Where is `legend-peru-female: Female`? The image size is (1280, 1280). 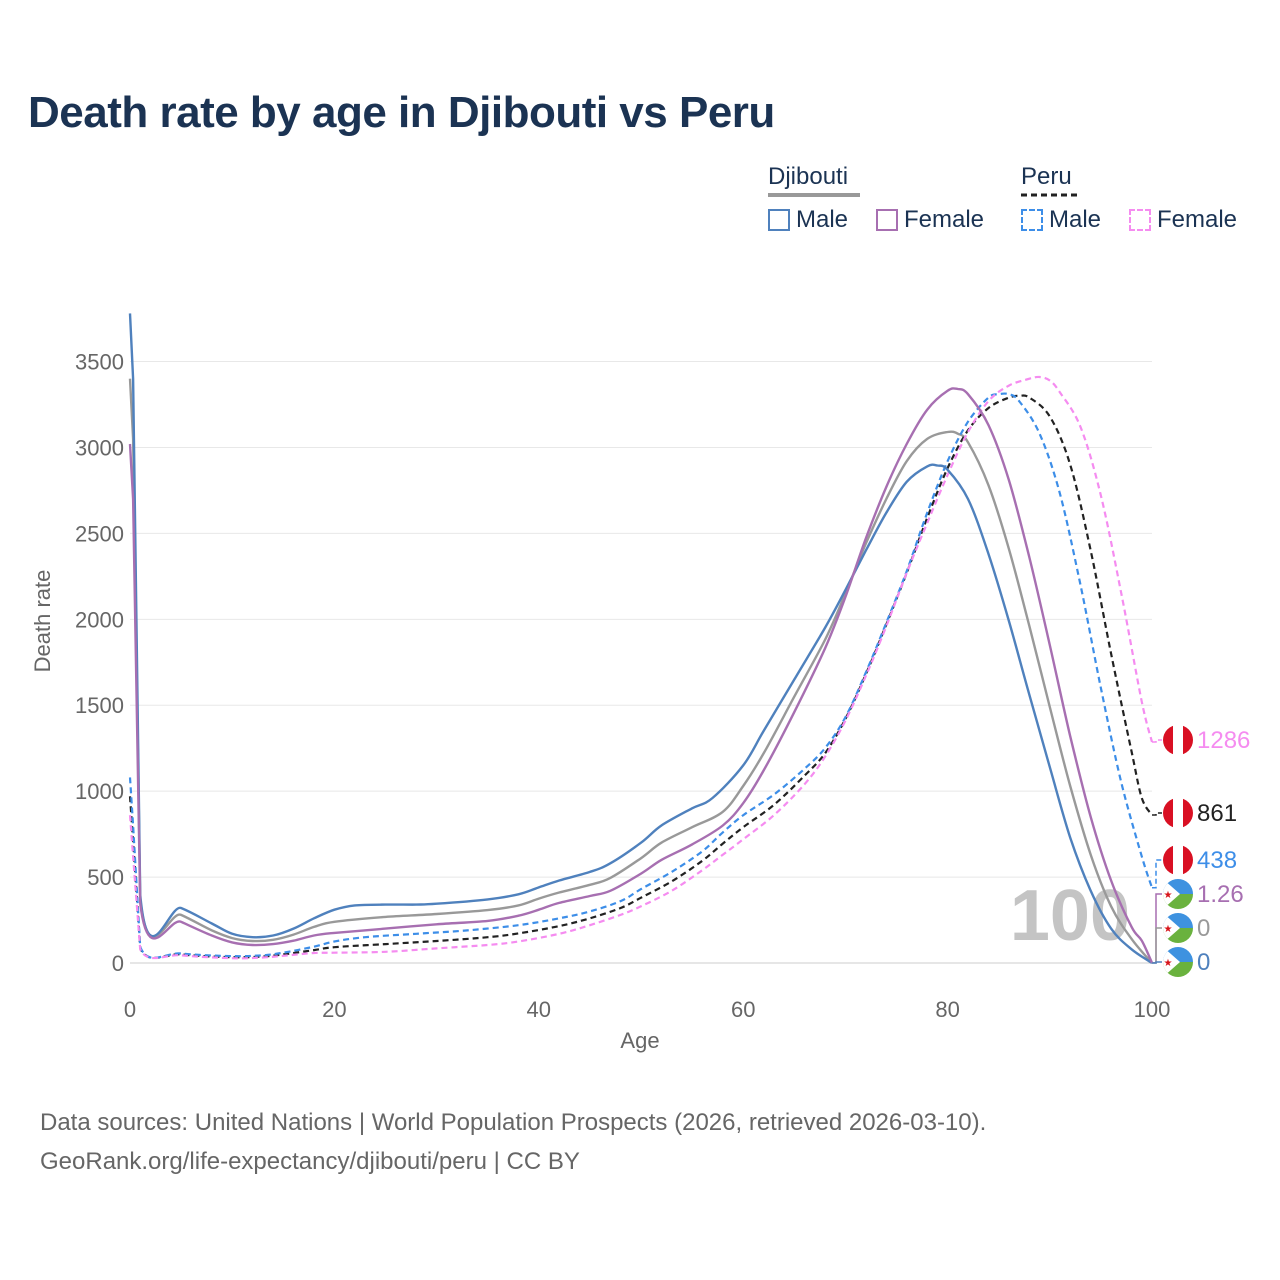
legend-peru-female: Female is located at coordinates (1183, 220).